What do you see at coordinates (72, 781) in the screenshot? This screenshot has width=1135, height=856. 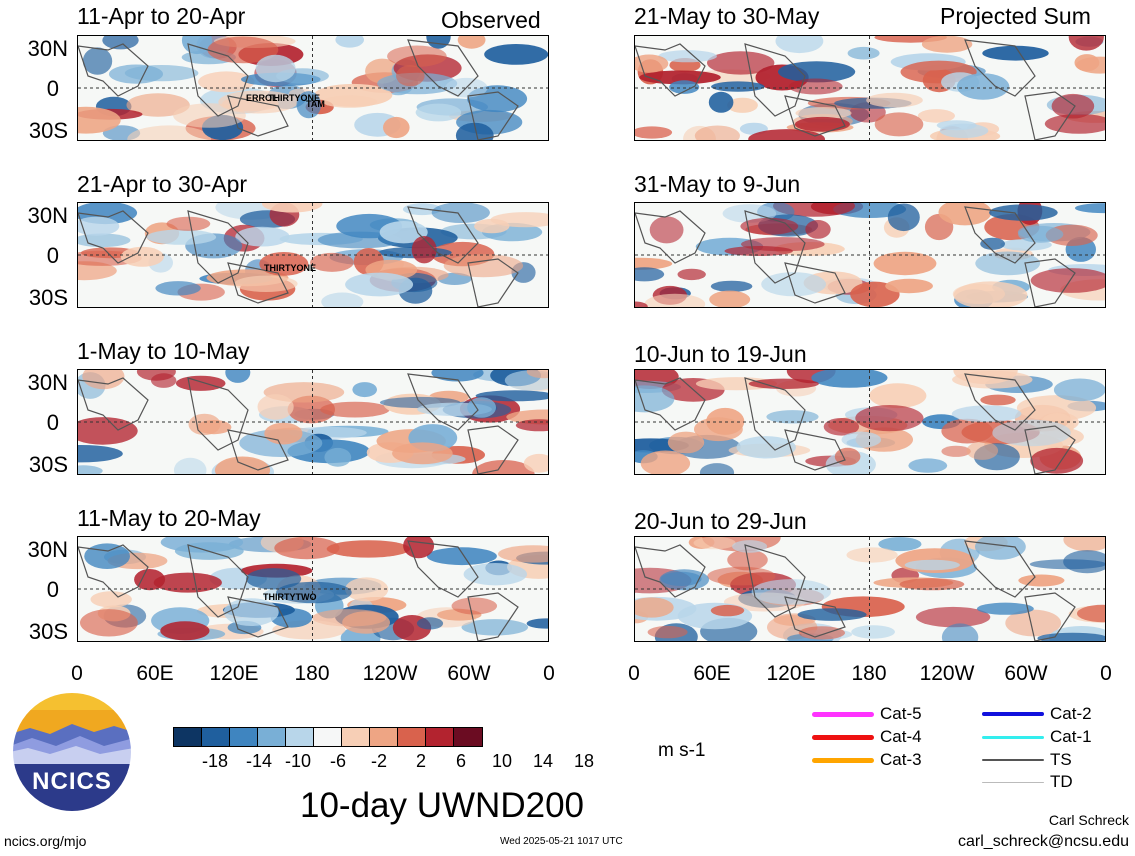 I see `logo-text: NCICS` at bounding box center [72, 781].